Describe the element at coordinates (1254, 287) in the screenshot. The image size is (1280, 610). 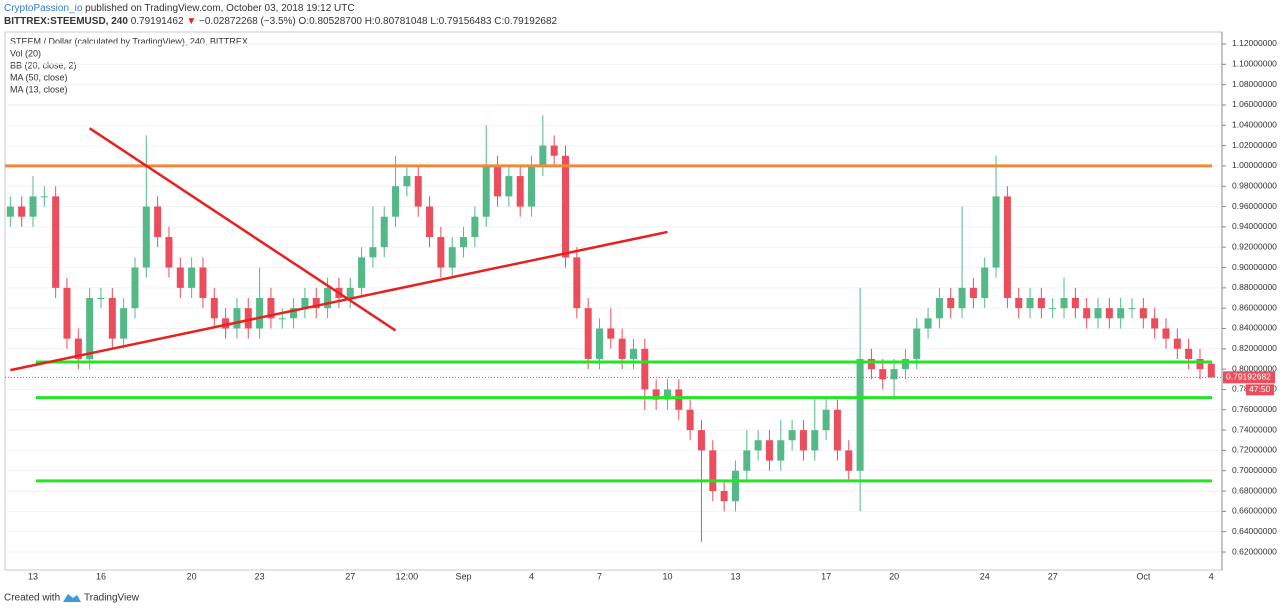
I see `y-tick-label: 0.88000000` at that location.